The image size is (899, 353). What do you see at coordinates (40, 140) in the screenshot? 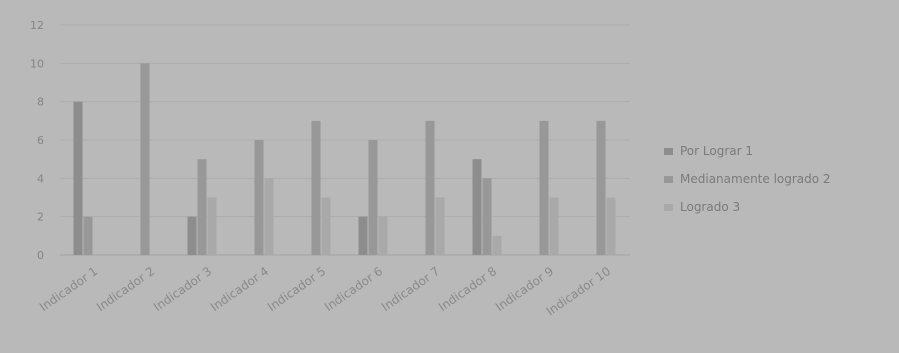
I see `y-tick-label: 6` at bounding box center [40, 140].